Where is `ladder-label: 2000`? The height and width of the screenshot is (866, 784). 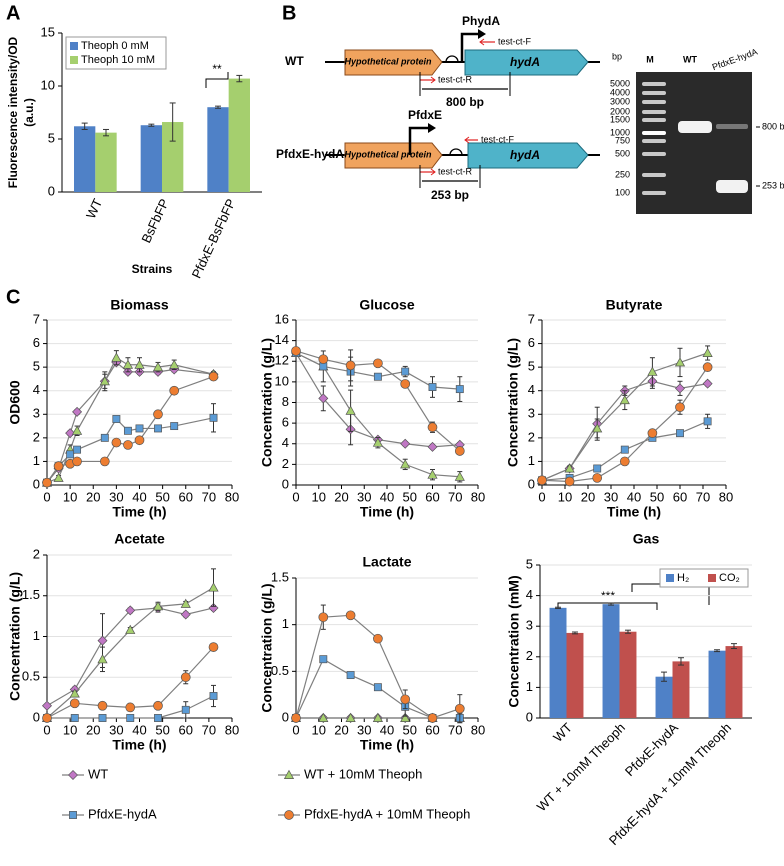
ladder-label: 2000 is located at coordinates (620, 111).